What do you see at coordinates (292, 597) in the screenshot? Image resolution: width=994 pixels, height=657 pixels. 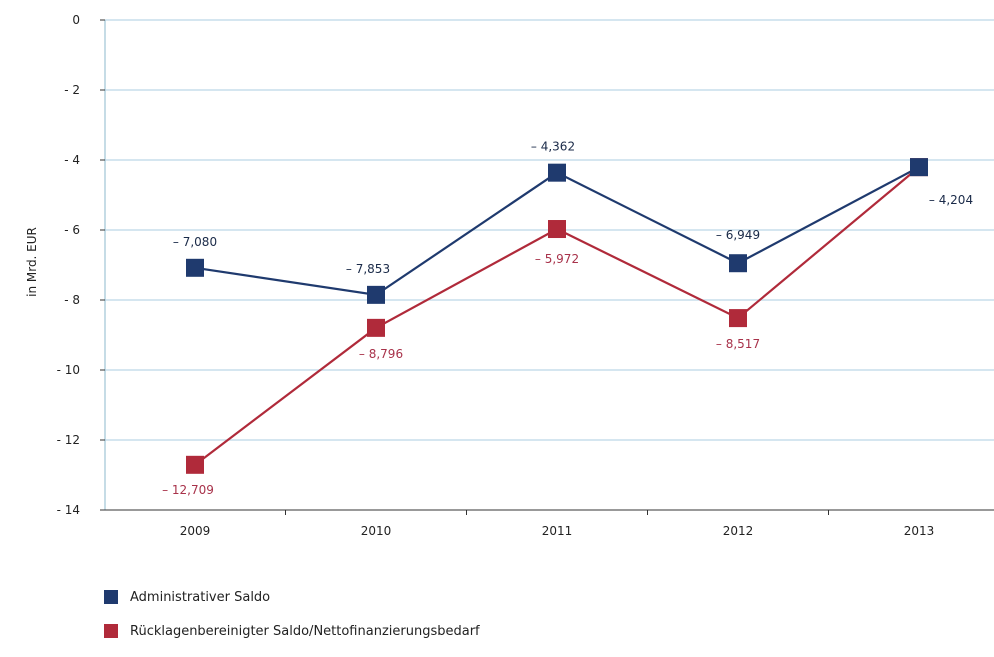 I see `legend-item-administrativer-saldo: Administrativer Saldo` at bounding box center [292, 597].